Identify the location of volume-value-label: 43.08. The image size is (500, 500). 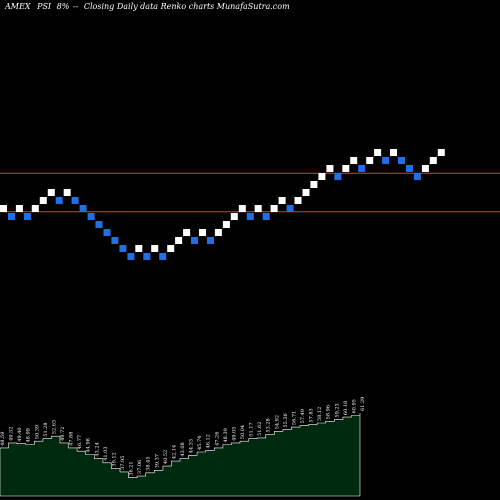
(183, 449).